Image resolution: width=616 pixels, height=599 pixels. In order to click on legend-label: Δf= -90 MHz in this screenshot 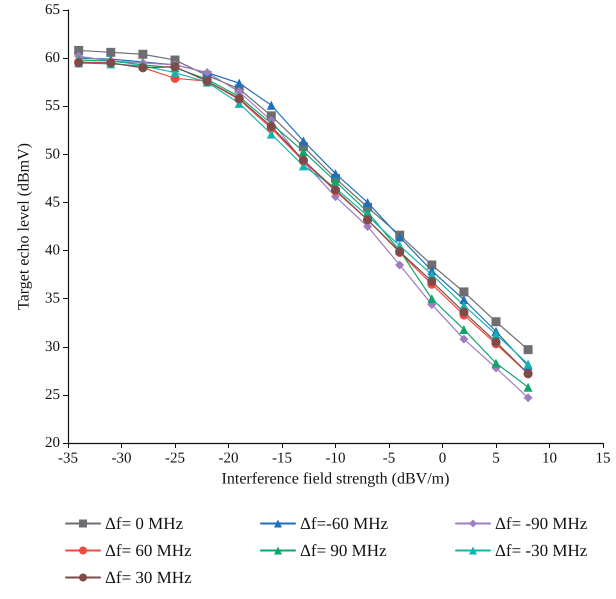, I will do `click(541, 523)`.